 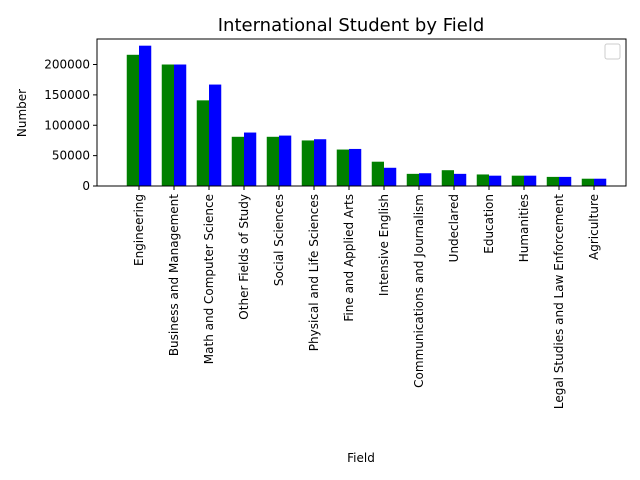 What do you see at coordinates (361, 458) in the screenshot?
I see `x-axis-label: Field` at bounding box center [361, 458].